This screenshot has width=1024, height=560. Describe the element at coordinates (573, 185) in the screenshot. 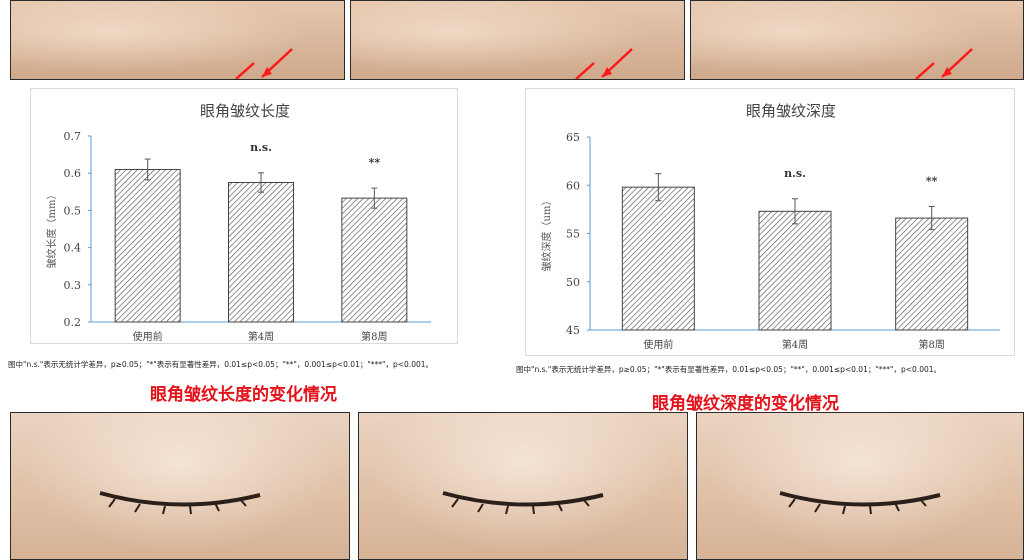

I see `y-tick-label: 60` at that location.